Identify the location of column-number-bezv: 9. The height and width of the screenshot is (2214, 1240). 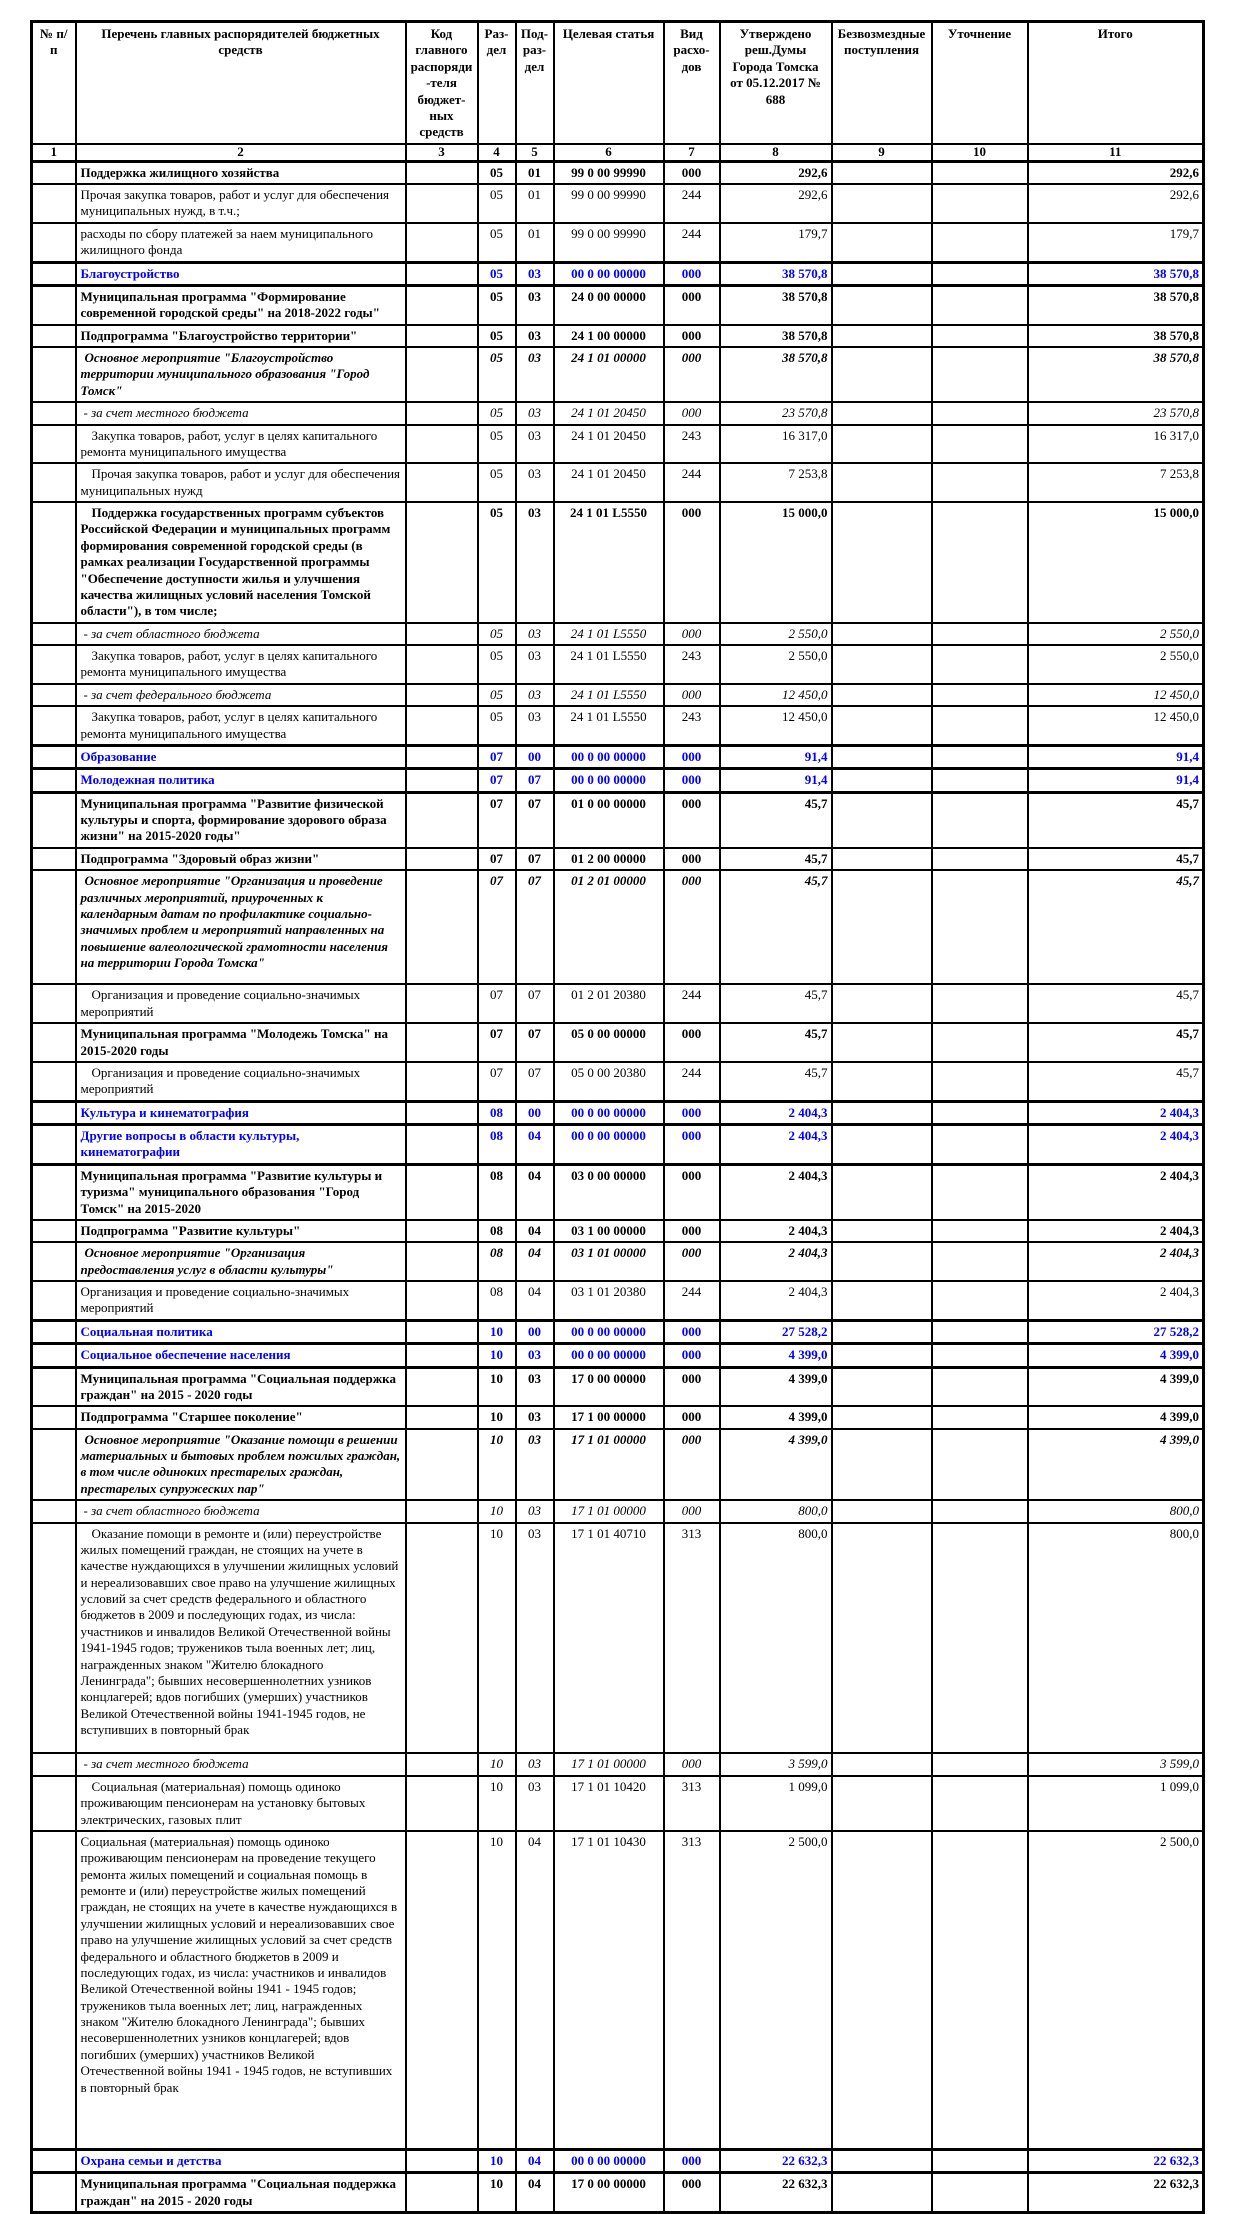
(881, 152).